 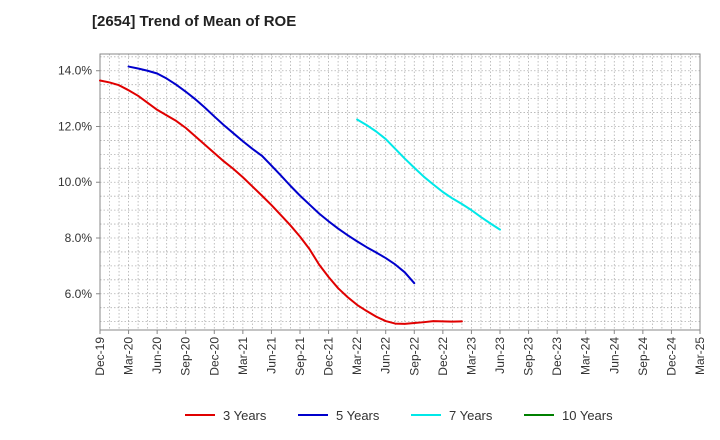 I want to click on x-tick-label: Jun-20, so click(x=157, y=355).